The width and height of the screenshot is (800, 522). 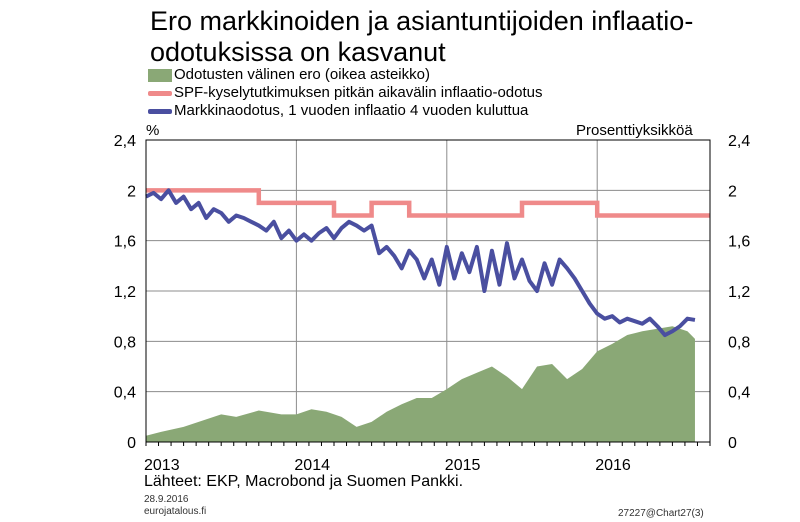 I want to click on x-tick-label: 2015, so click(x=463, y=465).